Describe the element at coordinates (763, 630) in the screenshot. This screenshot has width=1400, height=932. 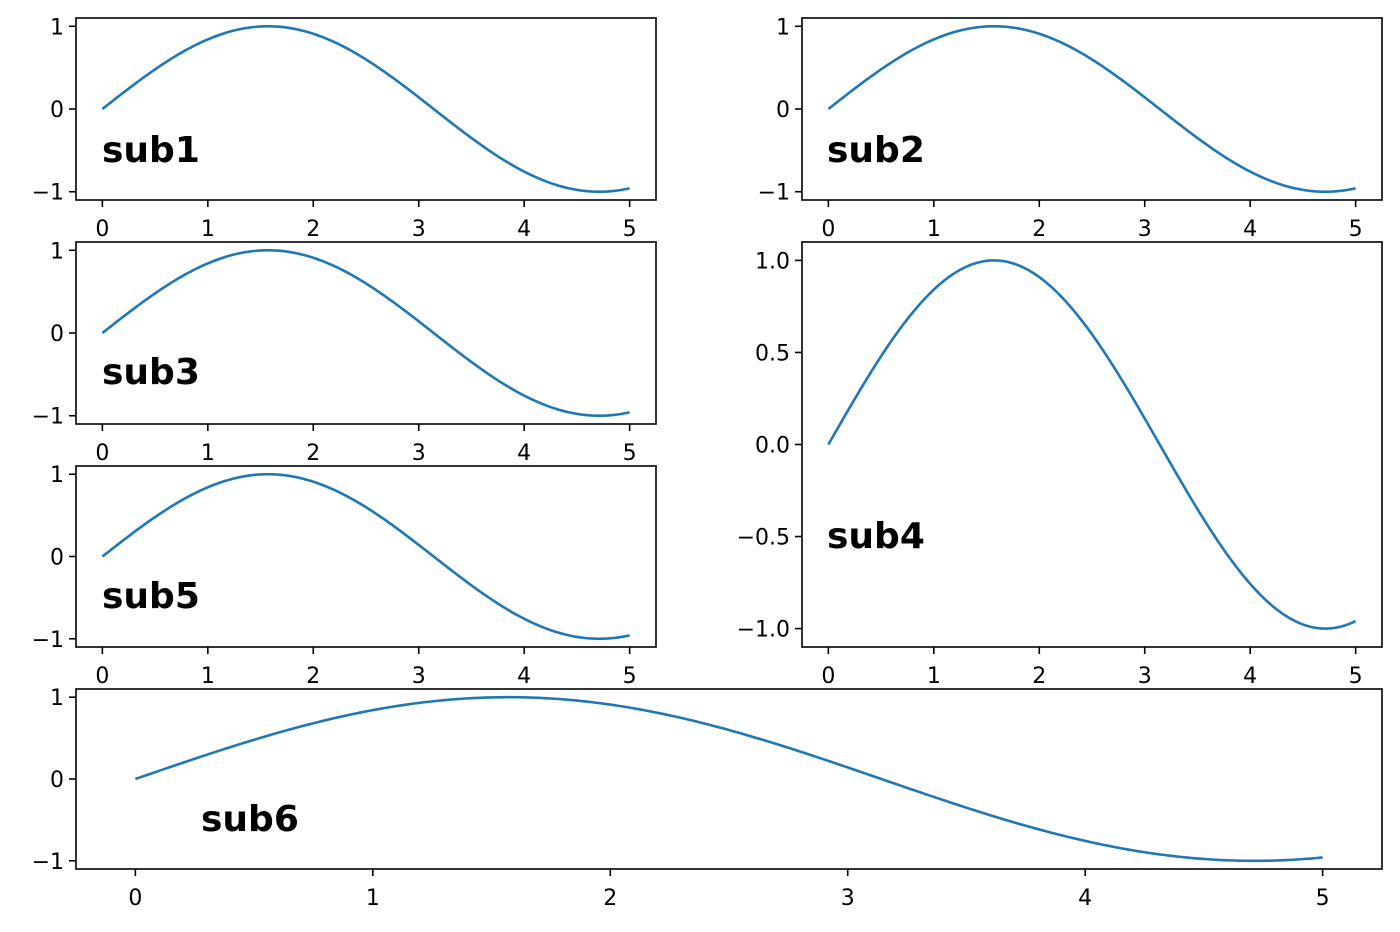
I see `y-tick-label: −1.0` at that location.